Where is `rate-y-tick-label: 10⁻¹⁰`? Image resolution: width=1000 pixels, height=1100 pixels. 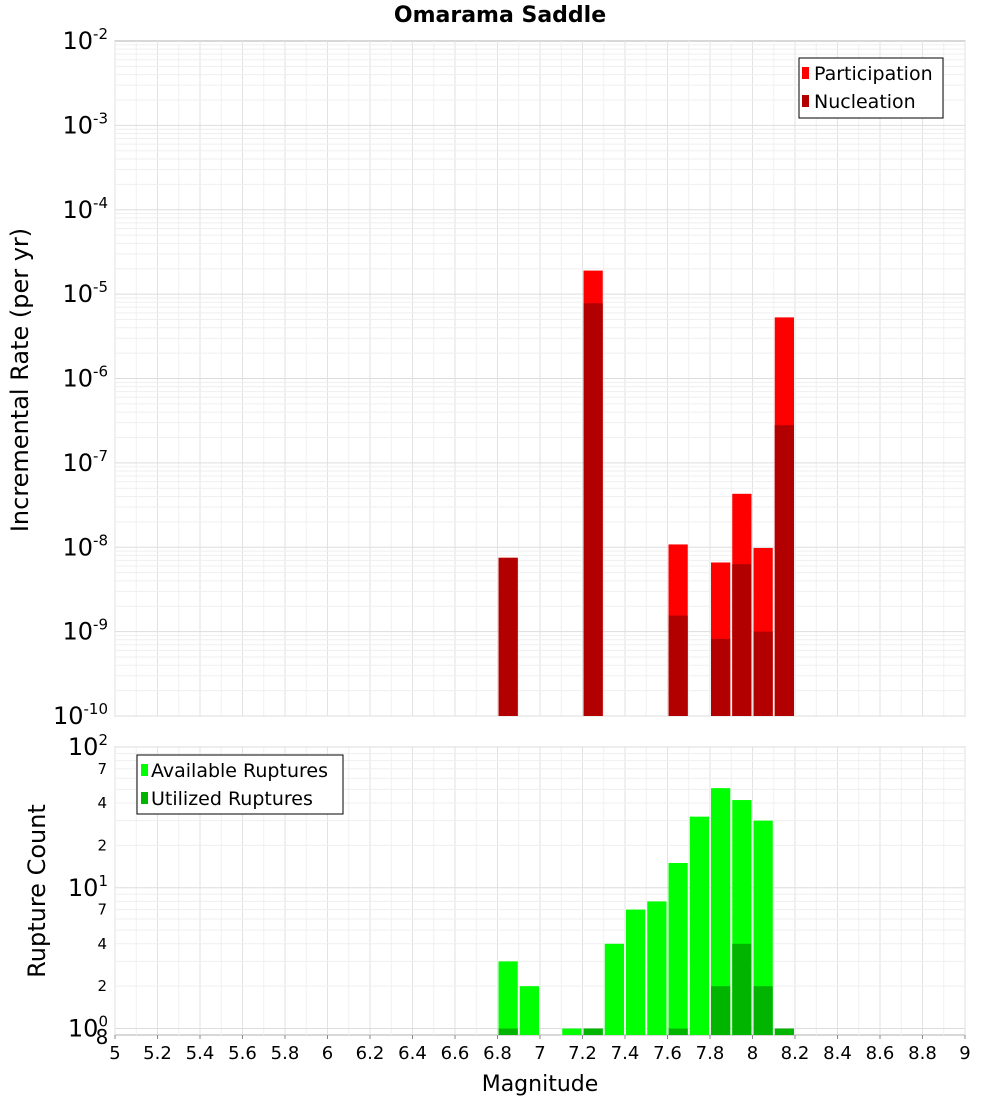 rate-y-tick-label: 10⁻¹⁰ is located at coordinates (80, 715).